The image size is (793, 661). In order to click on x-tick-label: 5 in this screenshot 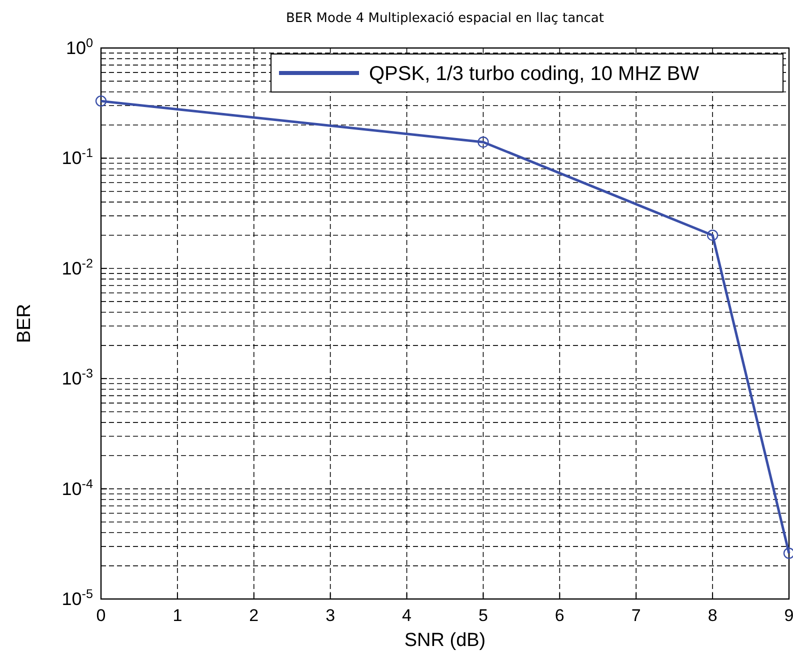, I will do `click(483, 615)`.